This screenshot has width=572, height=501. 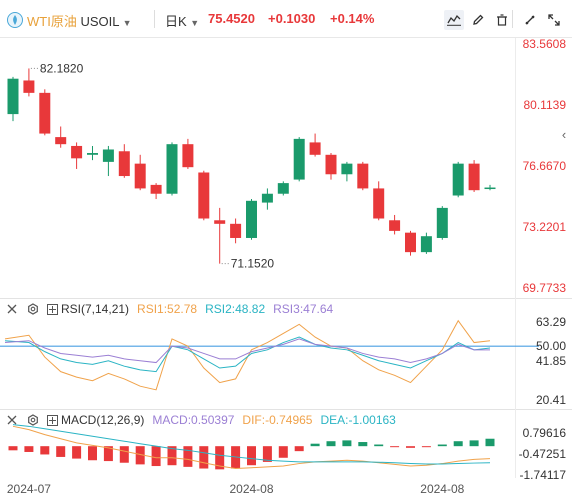 What do you see at coordinates (545, 44) in the screenshot?
I see `price-tick-label: 83.5608` at bounding box center [545, 44].